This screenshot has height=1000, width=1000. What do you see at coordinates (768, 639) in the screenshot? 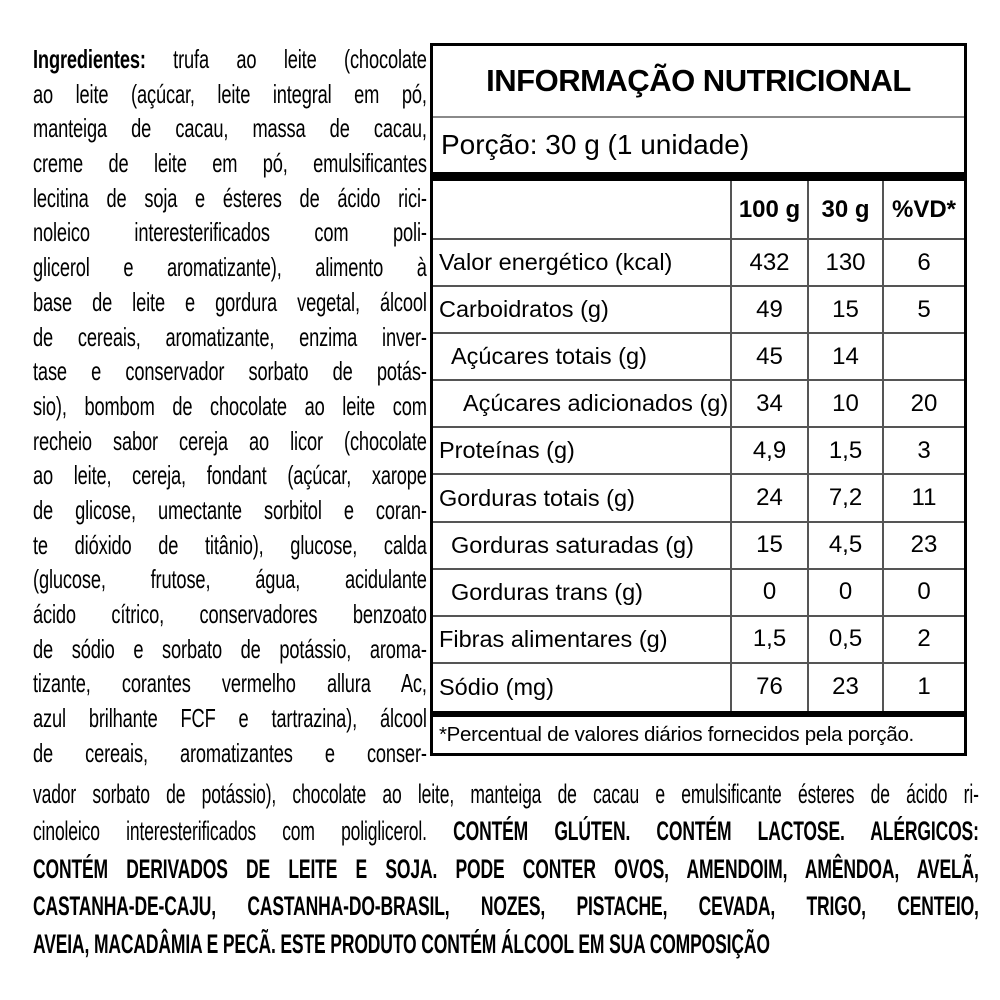
I see `value-per-100g: 1,5` at bounding box center [768, 639].